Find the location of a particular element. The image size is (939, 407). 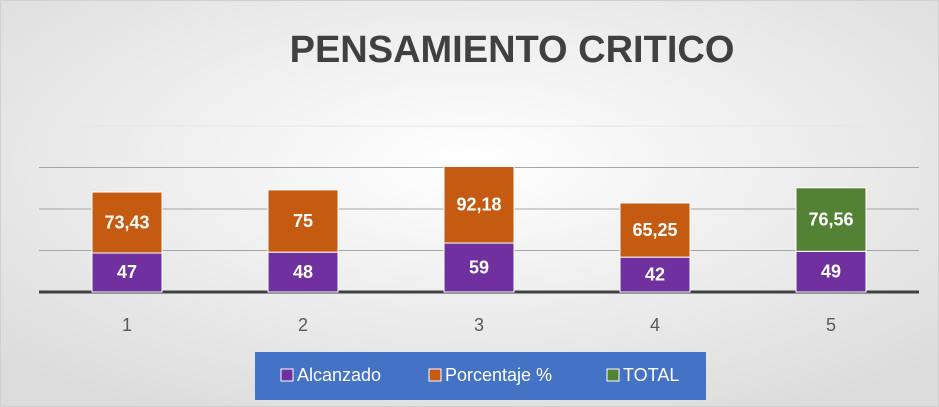

legend-box is located at coordinates (480, 376).